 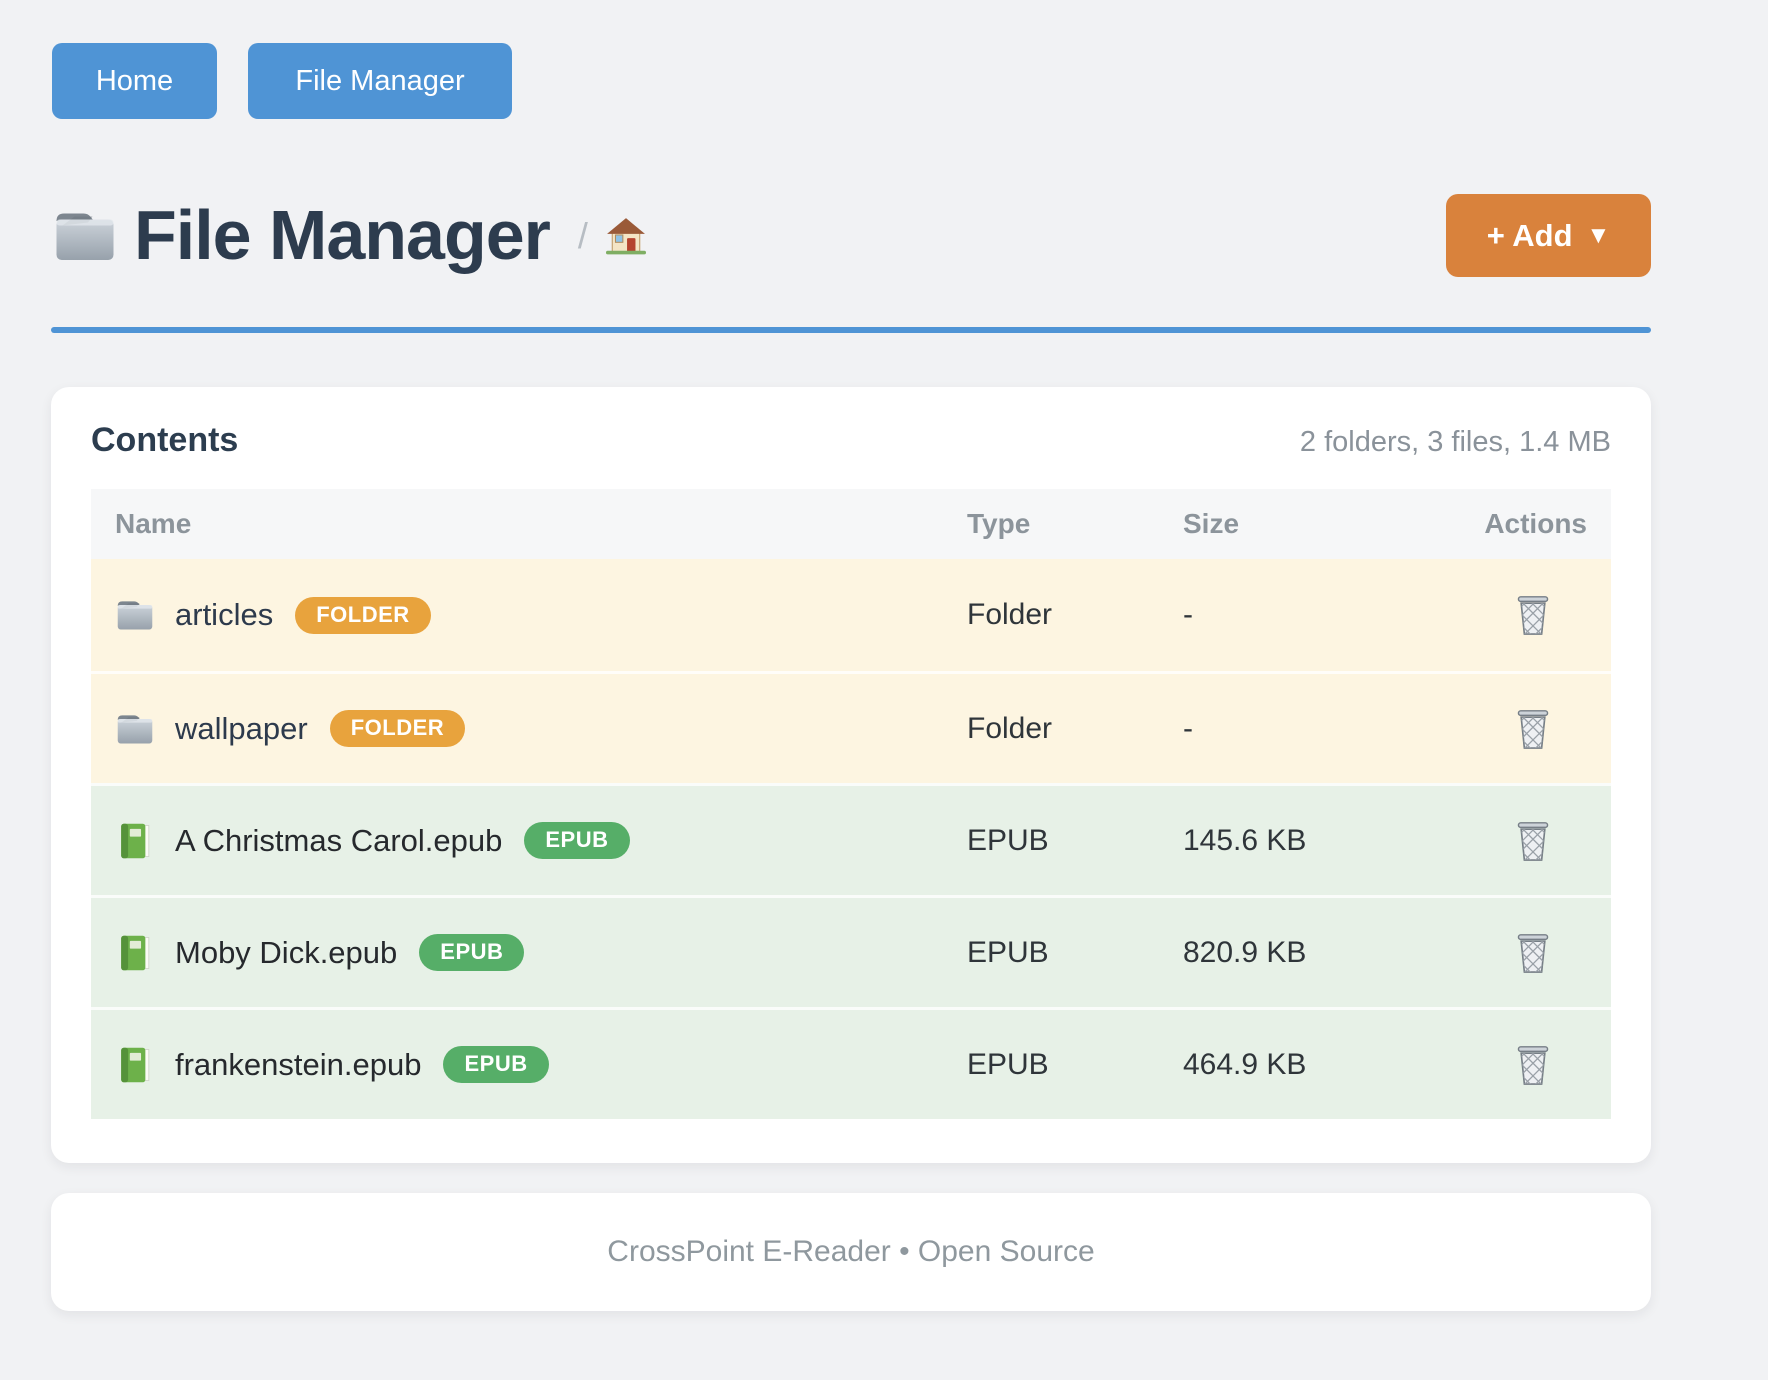 I want to click on file-name-cell: frankenstein.epub EPUB, so click(x=529, y=1065).